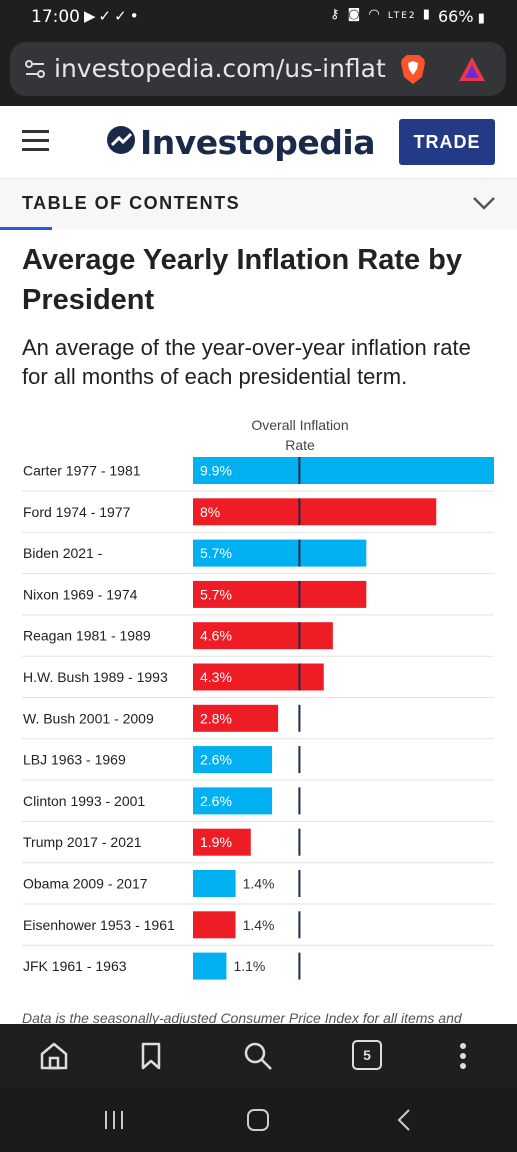 The image size is (517, 1152). I want to click on battery-icon: ▮, so click(479, 18).